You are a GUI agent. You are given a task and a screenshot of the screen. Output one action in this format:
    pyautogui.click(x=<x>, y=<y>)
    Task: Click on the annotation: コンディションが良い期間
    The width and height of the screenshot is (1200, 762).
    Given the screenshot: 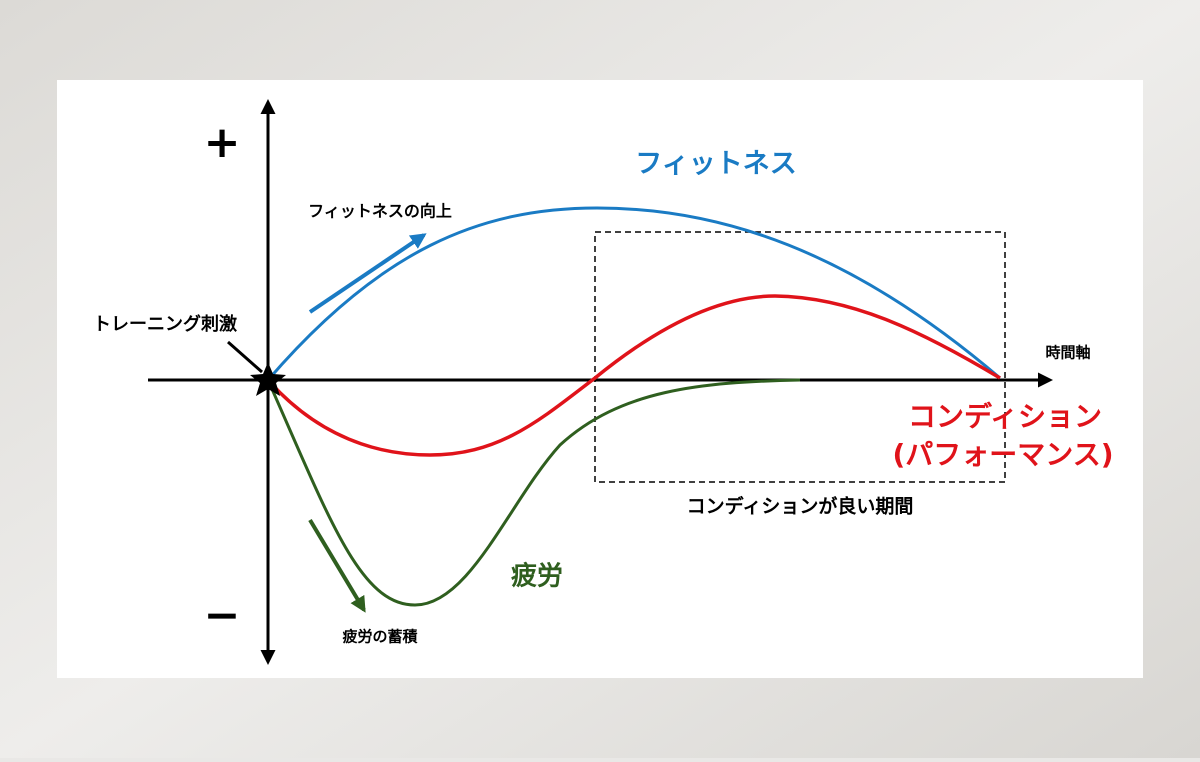 What is the action you would take?
    pyautogui.click(x=800, y=506)
    